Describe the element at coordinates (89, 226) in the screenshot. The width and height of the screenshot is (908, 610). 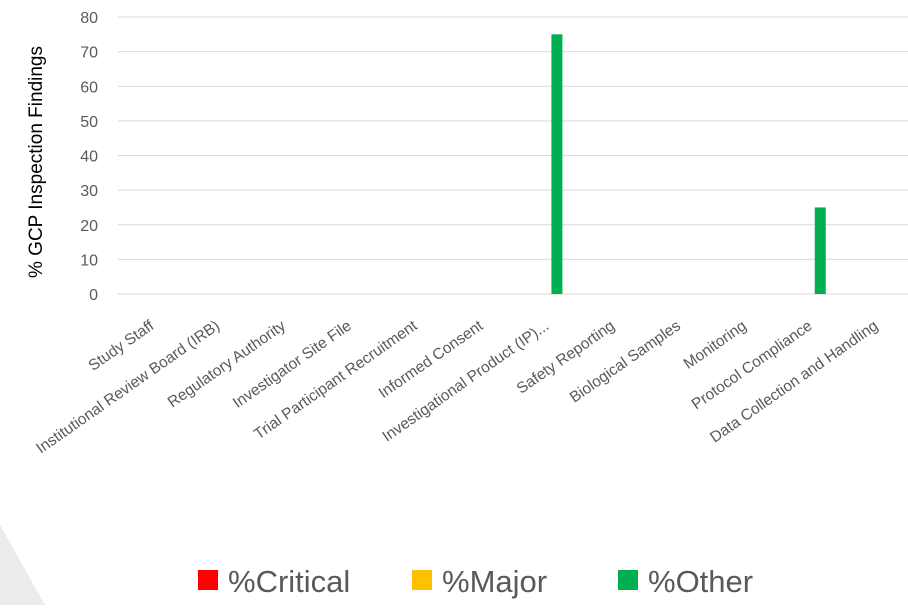
I see `y-tick-label: 20` at that location.